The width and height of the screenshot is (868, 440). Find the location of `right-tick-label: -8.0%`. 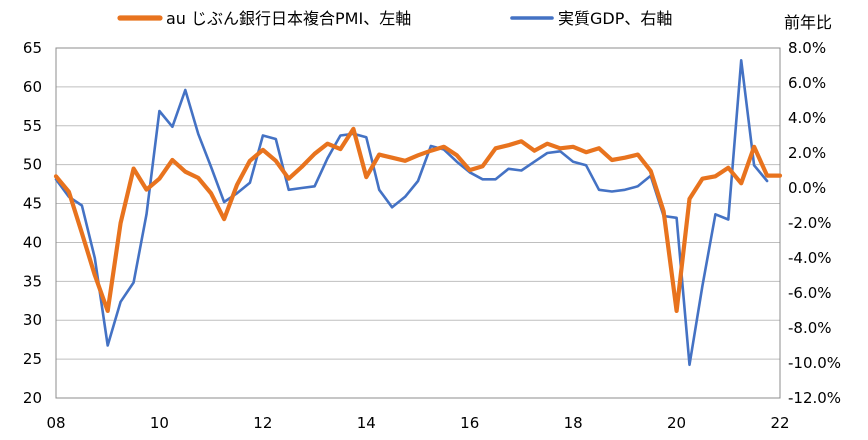

right-tick-label: -8.0% is located at coordinates (810, 328).